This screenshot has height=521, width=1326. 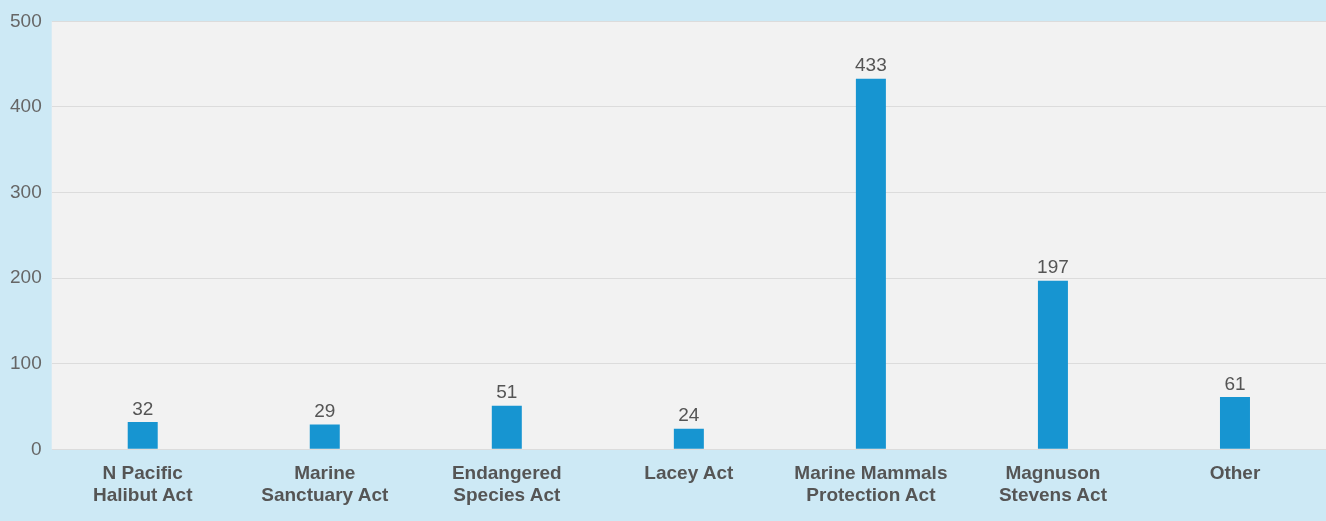 What do you see at coordinates (1053, 484) in the screenshot?
I see `x-tick-label: Magnuson Stevens Act` at bounding box center [1053, 484].